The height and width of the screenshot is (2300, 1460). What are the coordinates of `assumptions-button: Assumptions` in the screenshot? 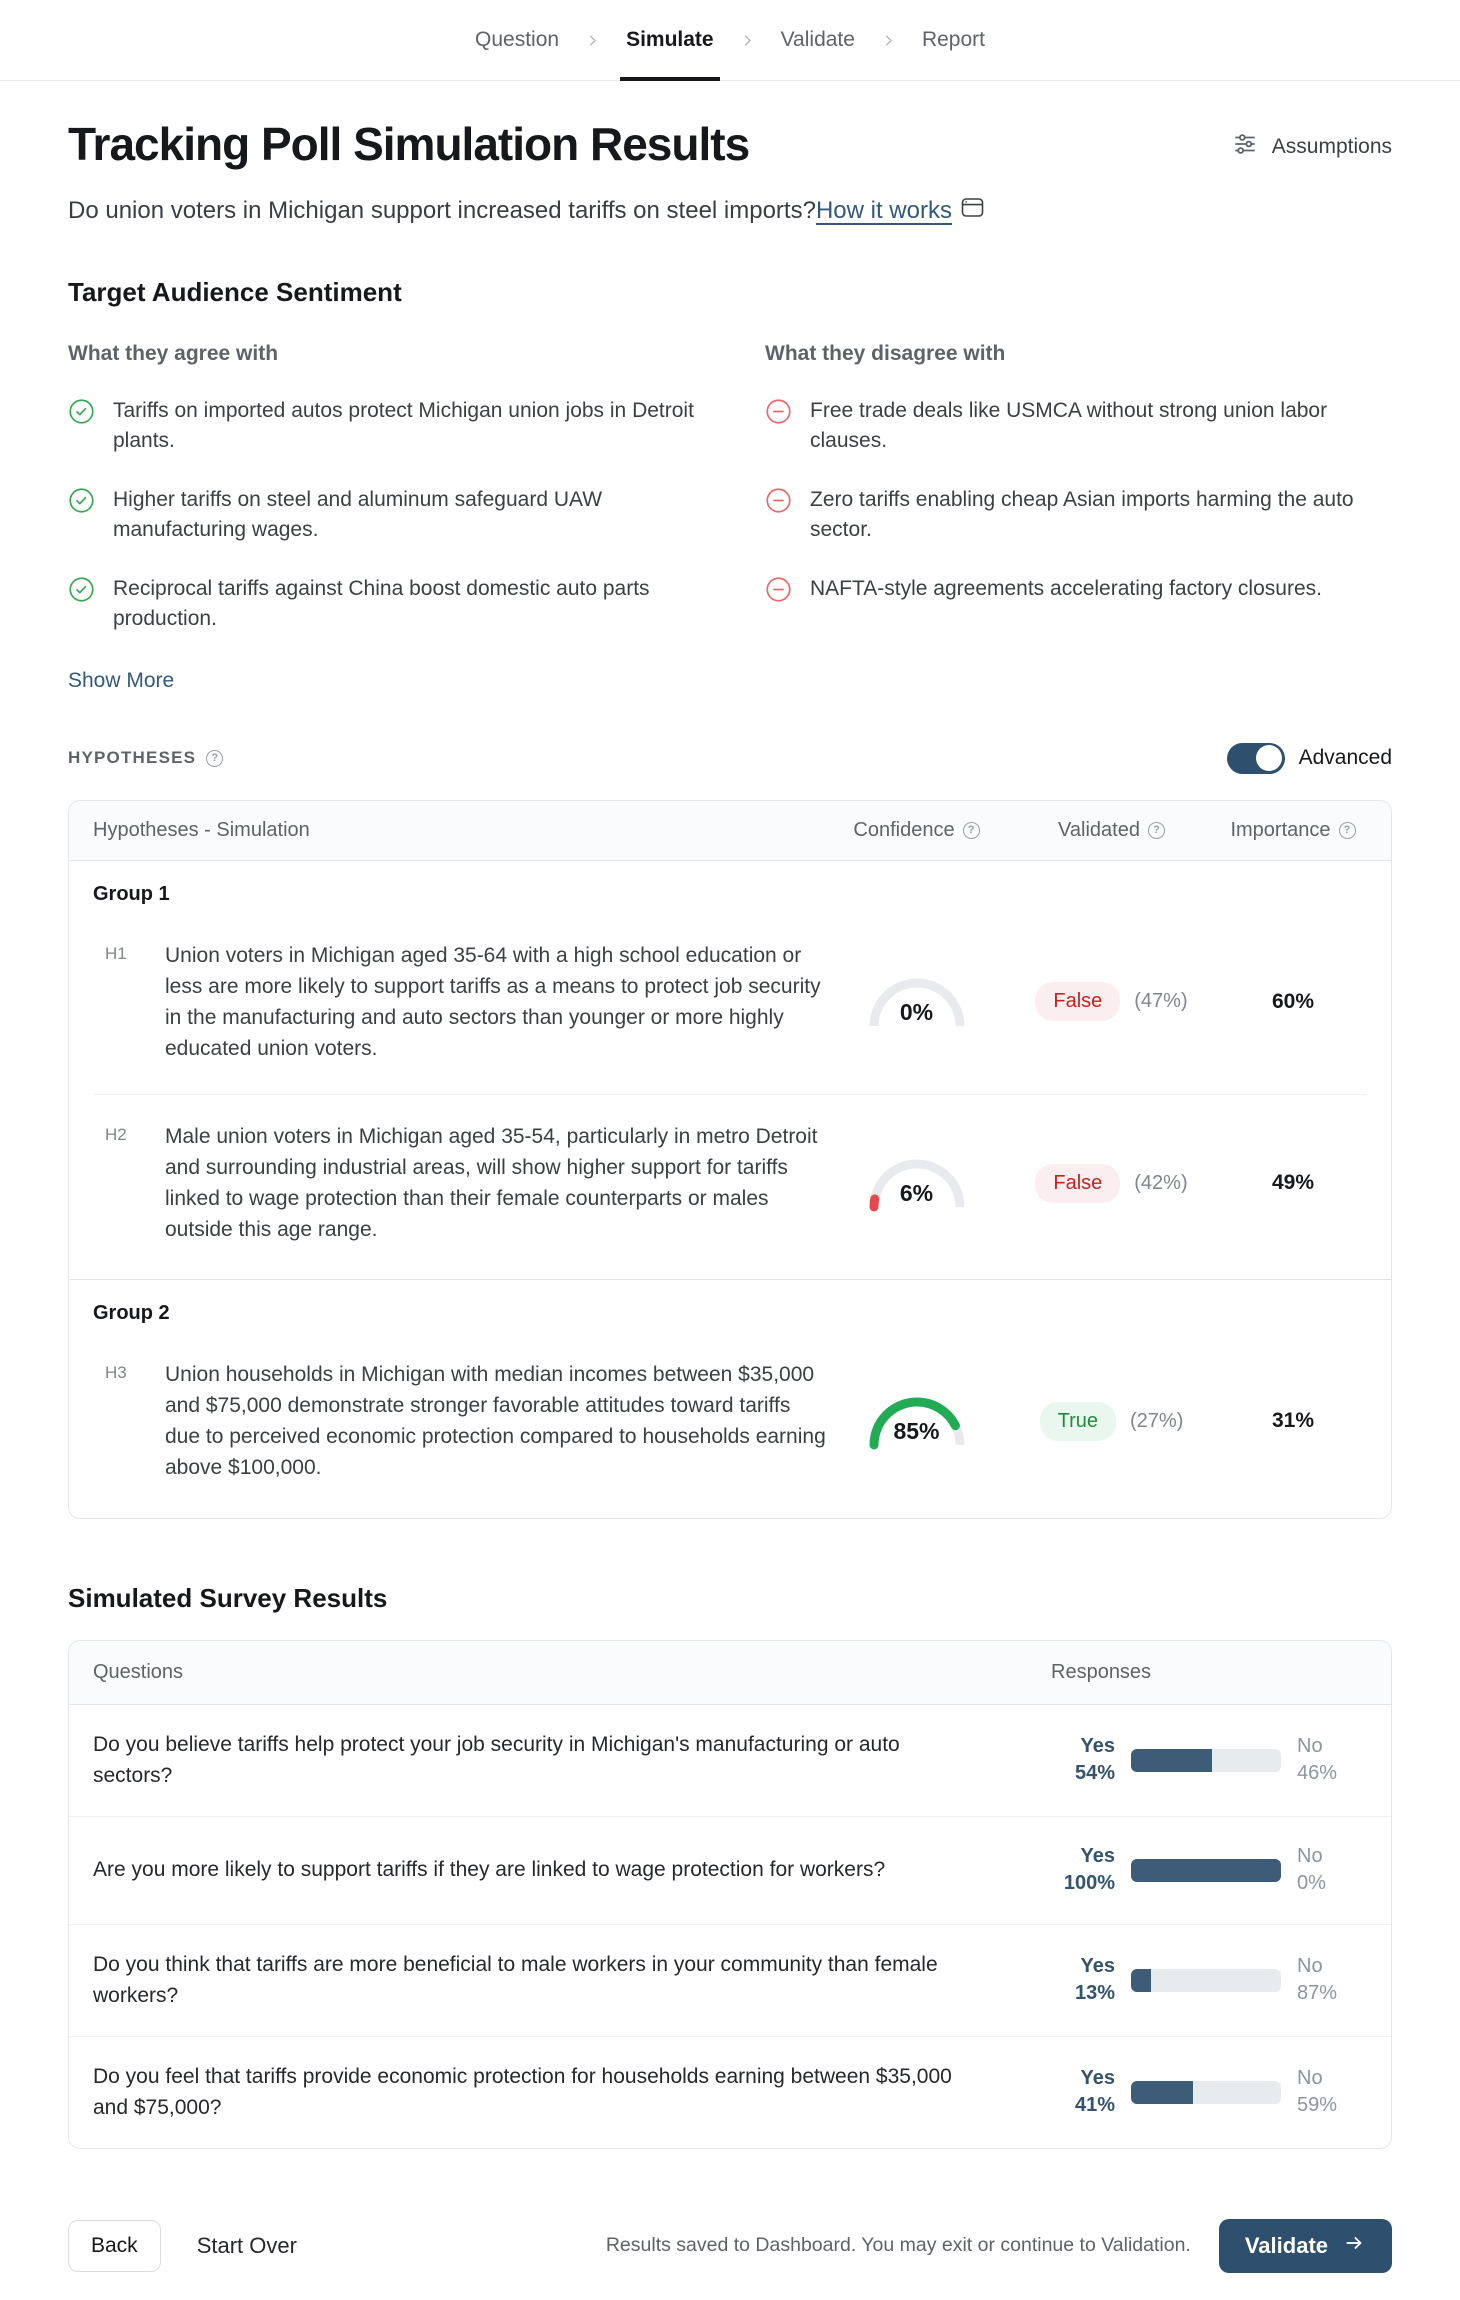 It's located at (1312, 147).